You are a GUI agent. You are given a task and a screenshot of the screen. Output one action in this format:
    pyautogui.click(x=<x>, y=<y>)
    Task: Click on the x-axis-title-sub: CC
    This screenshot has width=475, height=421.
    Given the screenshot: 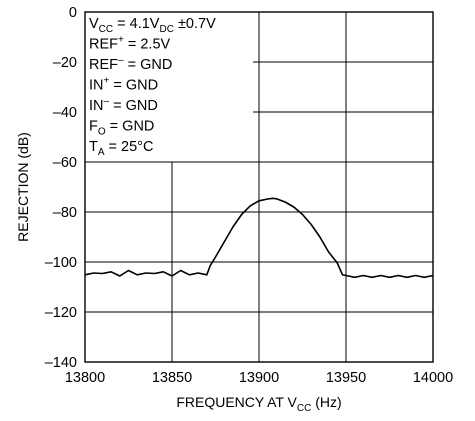 What is the action you would take?
    pyautogui.click(x=304, y=408)
    